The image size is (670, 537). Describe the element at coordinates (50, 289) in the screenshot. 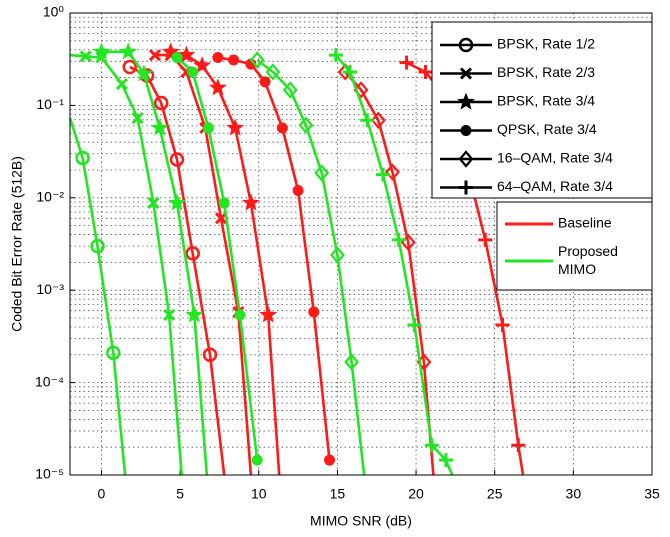

I see `y-tick-label: 10⁻³` at that location.